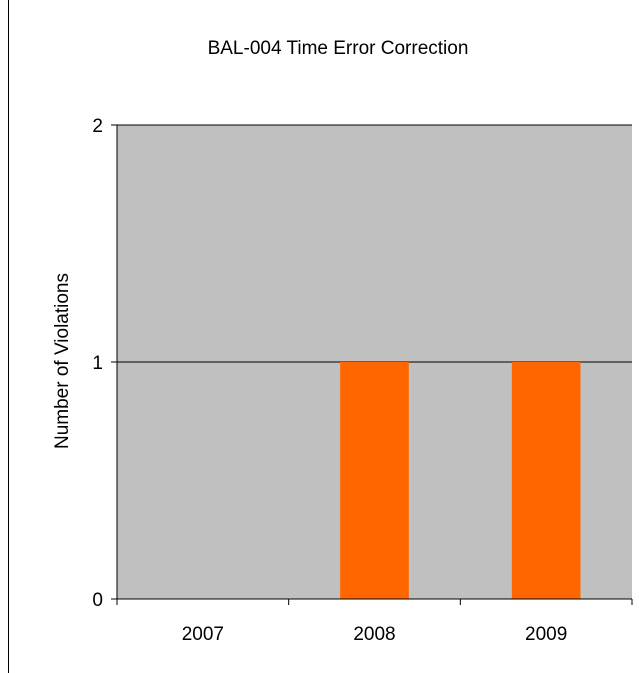 The image size is (639, 673). What do you see at coordinates (338, 48) in the screenshot?
I see `chart-title: BAL-004 Time Error Correction` at bounding box center [338, 48].